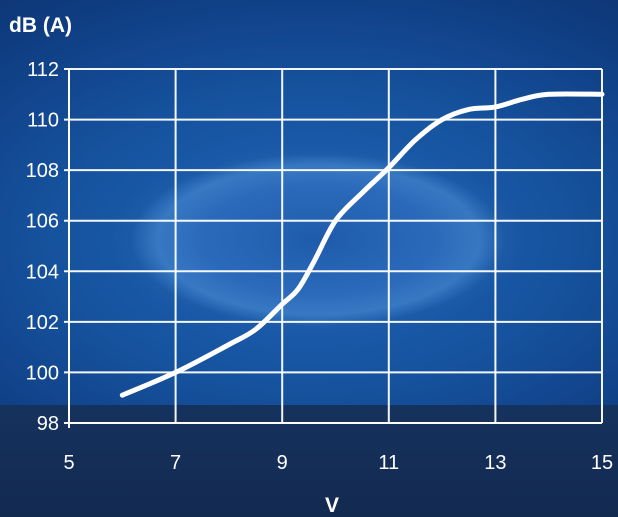  Describe the element at coordinates (282, 463) in the screenshot. I see `x-tick-label-2: 9` at that location.